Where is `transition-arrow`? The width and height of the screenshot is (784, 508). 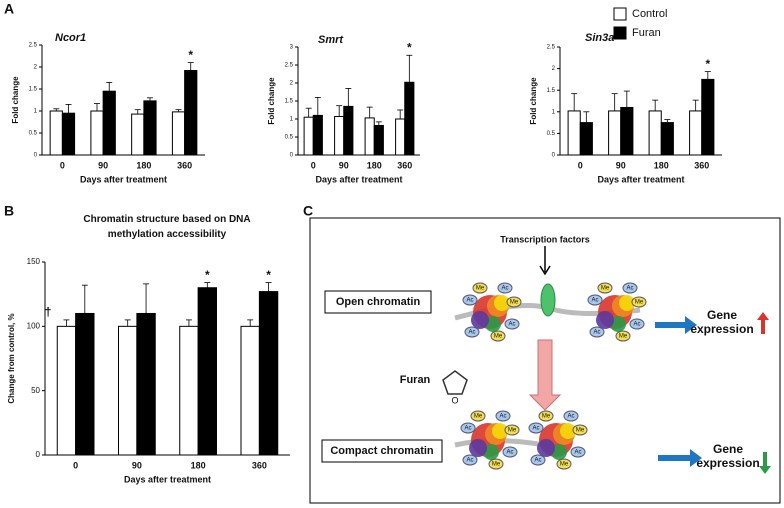 transition-arrow is located at coordinates (545, 375).